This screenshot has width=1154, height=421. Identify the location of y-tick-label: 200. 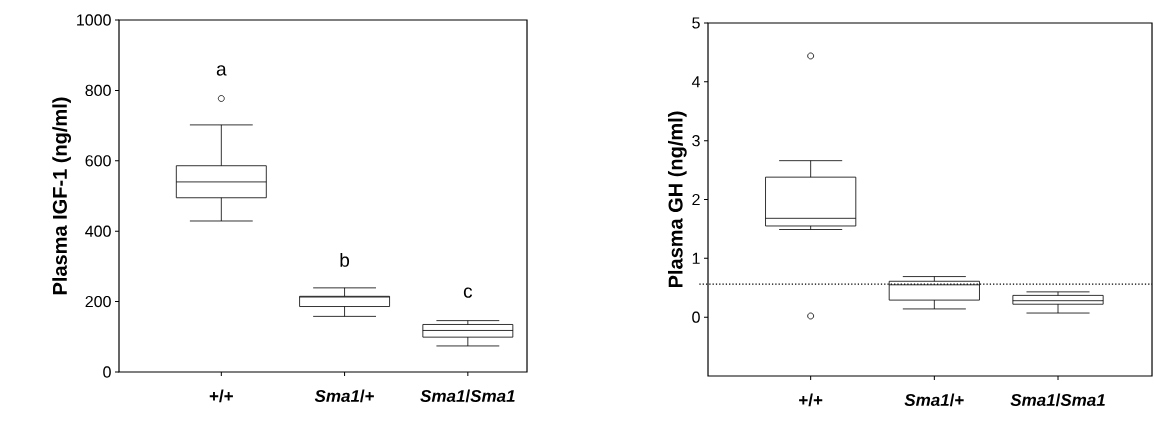
(98, 301).